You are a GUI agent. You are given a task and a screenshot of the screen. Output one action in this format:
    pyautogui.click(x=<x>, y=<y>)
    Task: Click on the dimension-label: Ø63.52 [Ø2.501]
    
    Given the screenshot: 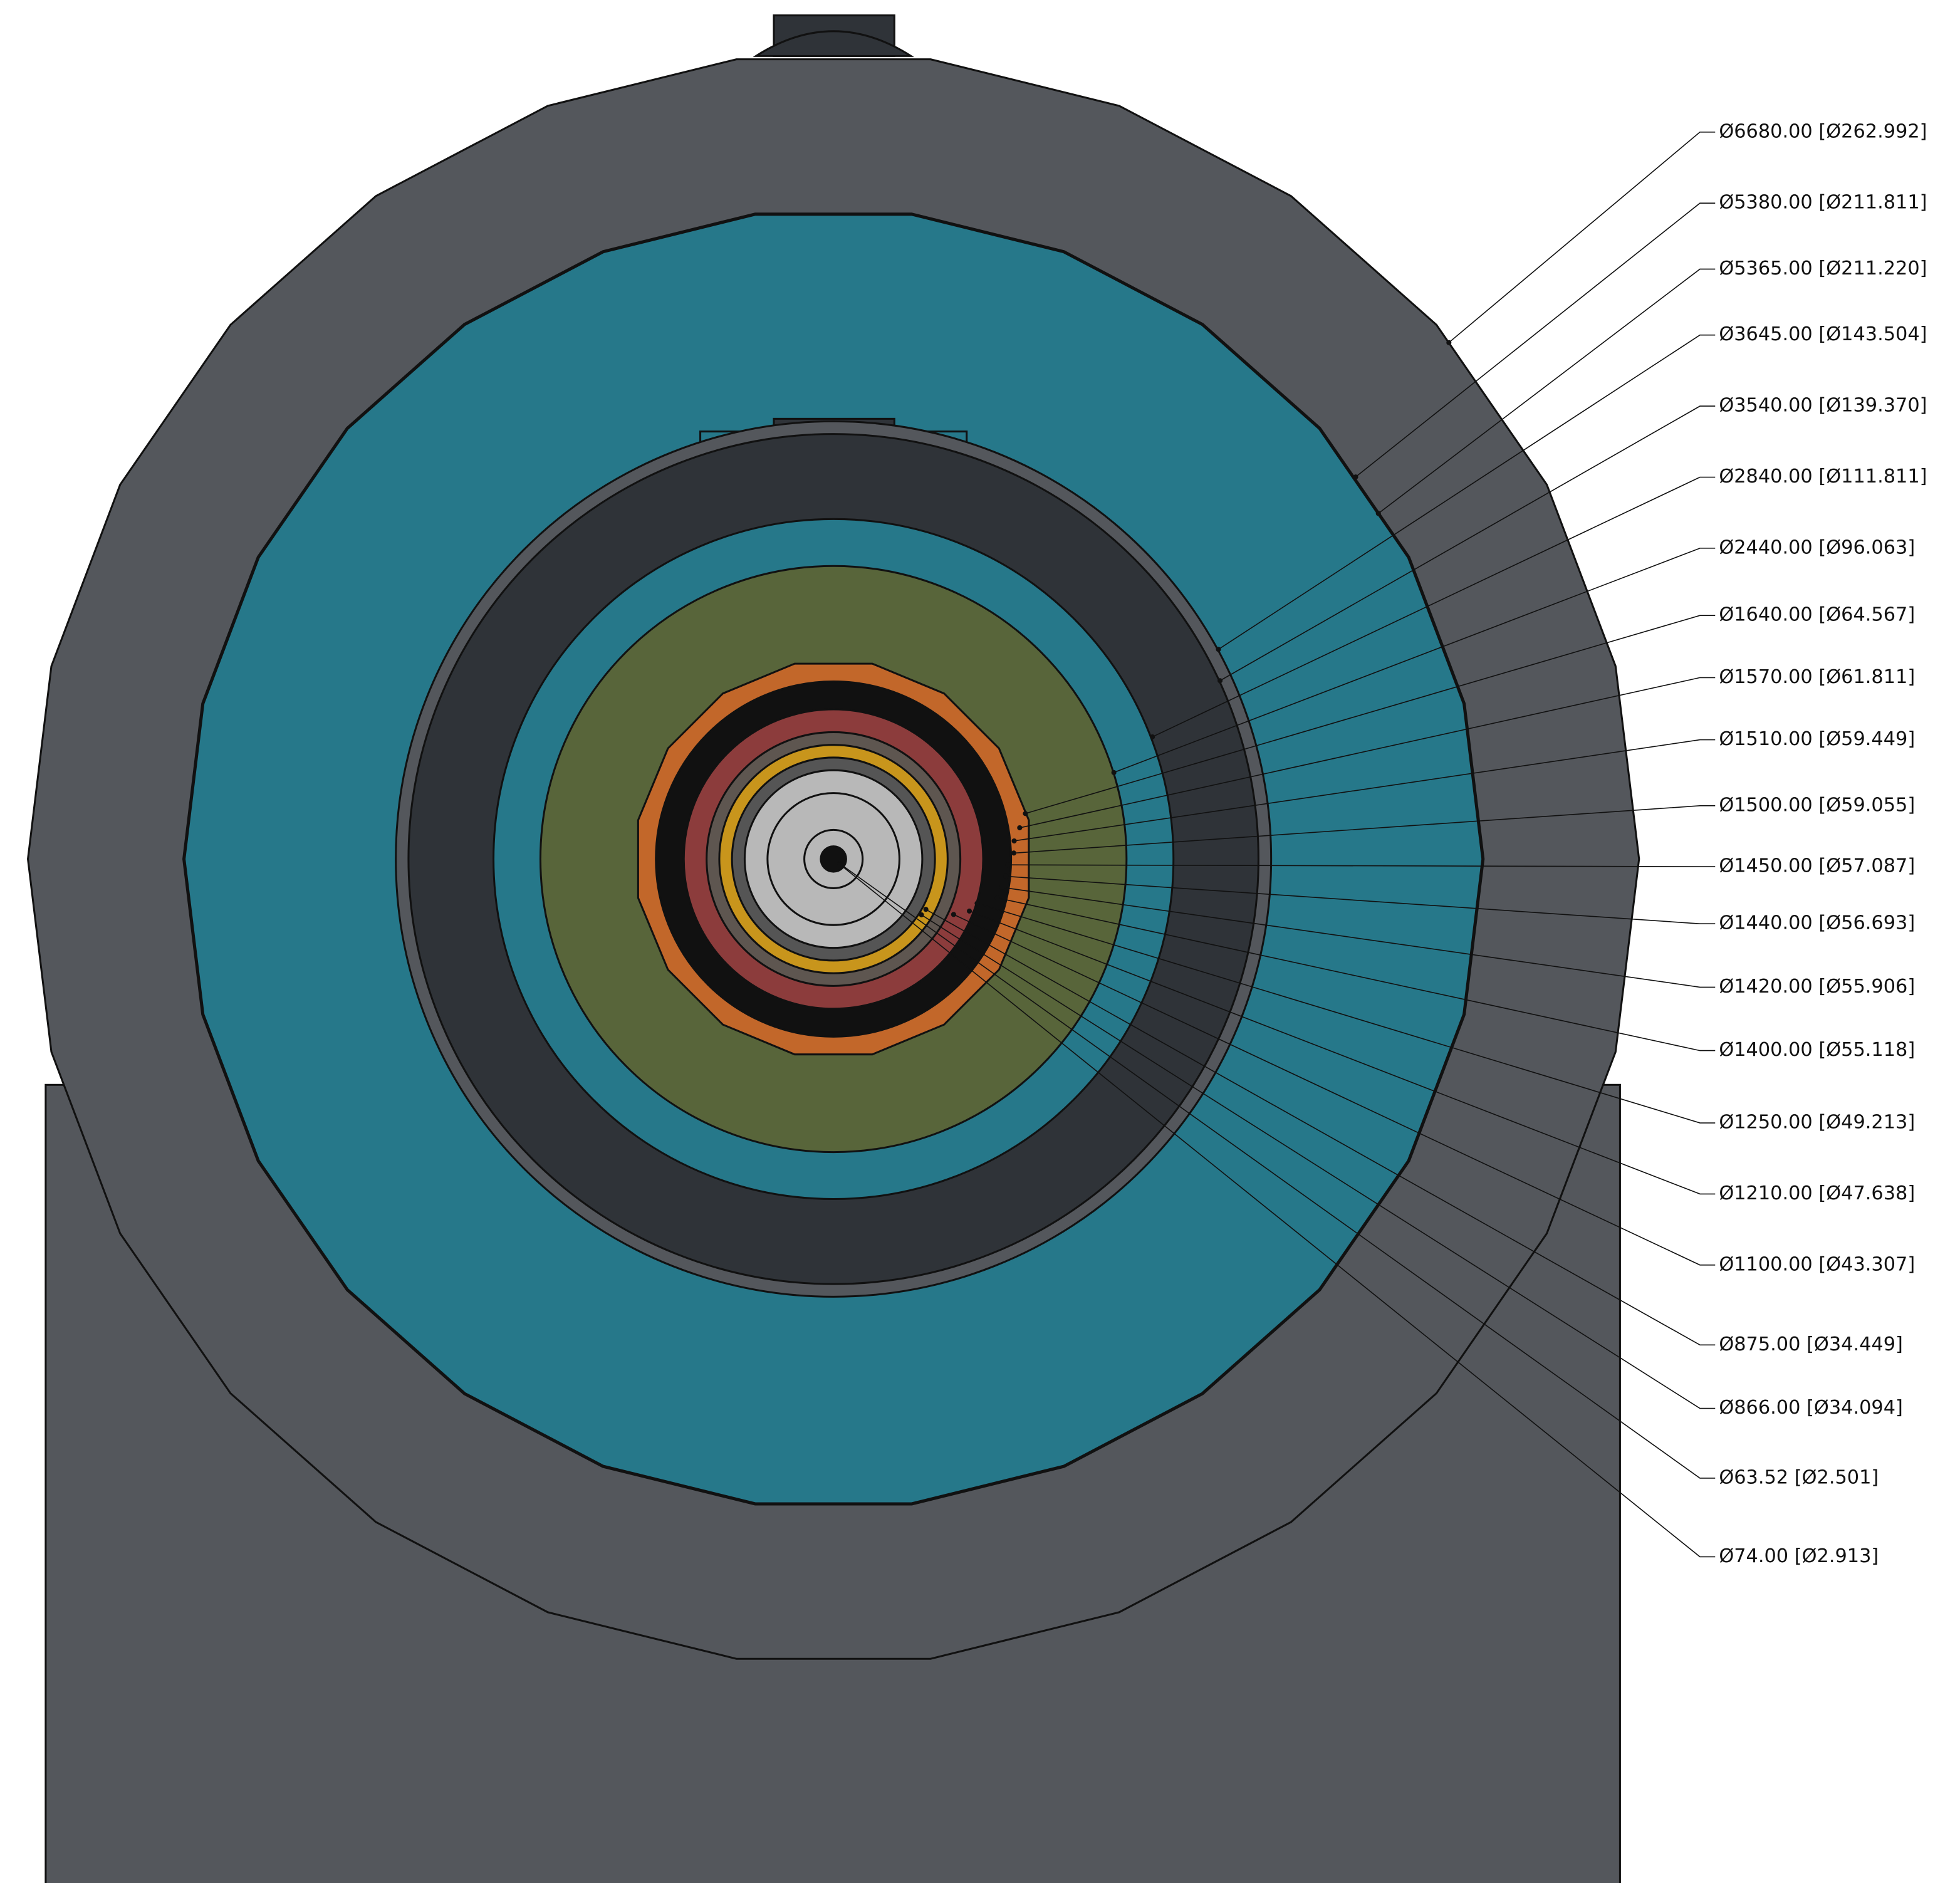 What is the action you would take?
    pyautogui.click(x=1799, y=1477)
    